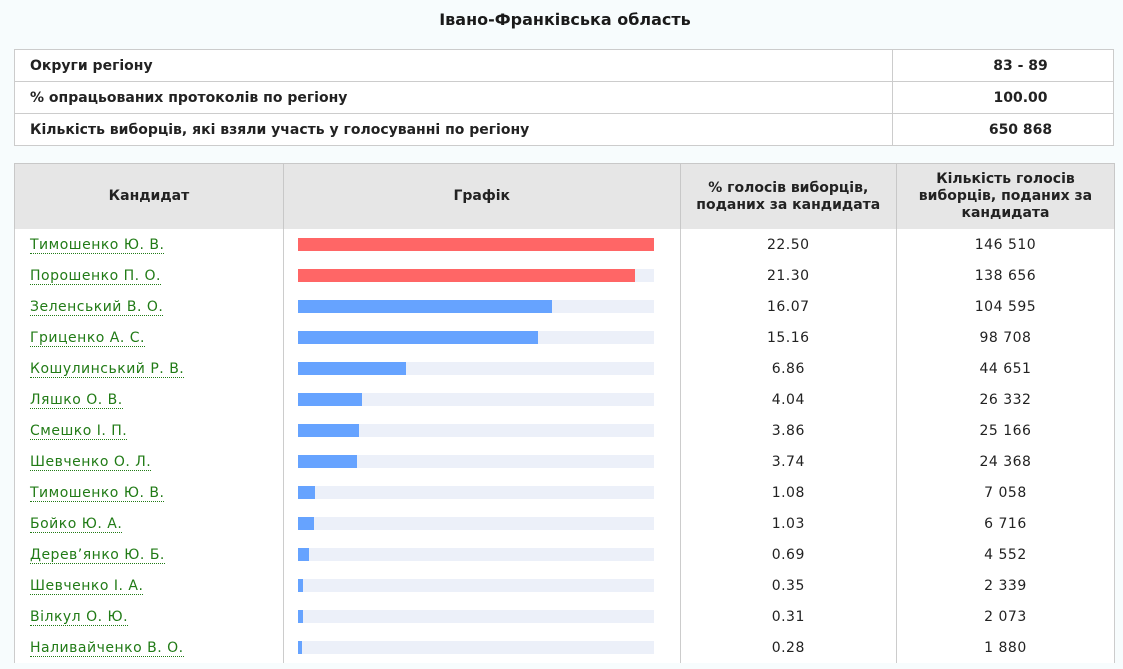 The image size is (1123, 669). I want to click on header-candidate: Кандидат, so click(149, 196).